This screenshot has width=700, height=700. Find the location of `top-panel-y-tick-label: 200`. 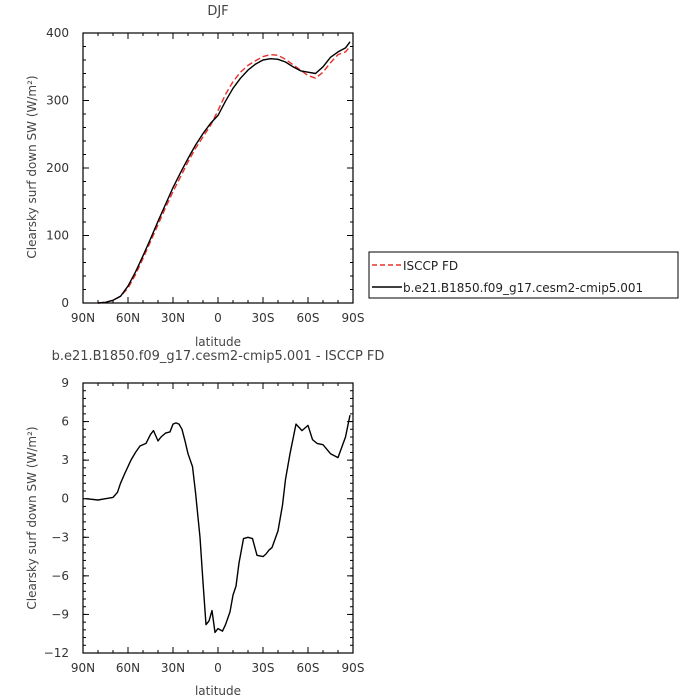

top-panel-y-tick-label: 200 is located at coordinates (57, 168).